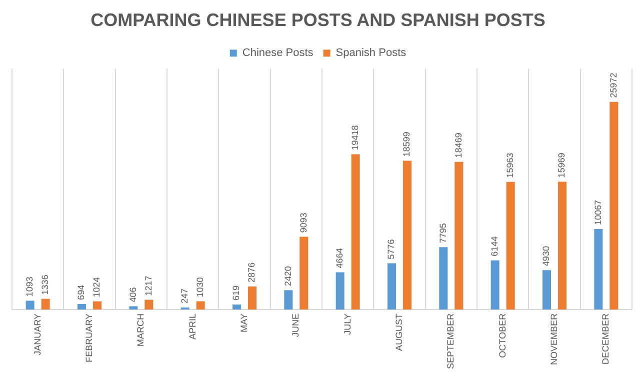  Describe the element at coordinates (148, 286) in the screenshot. I see `data-label: 1217` at that location.